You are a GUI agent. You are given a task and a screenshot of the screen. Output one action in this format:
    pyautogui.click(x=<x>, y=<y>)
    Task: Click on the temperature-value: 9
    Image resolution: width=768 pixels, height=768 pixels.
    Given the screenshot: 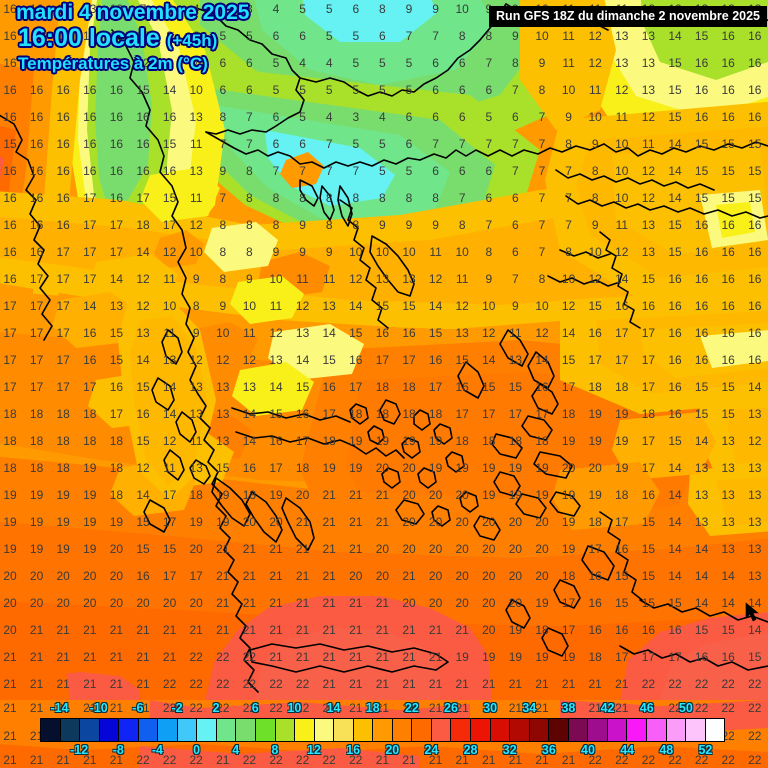 What is the action you would take?
    pyautogui.click(x=409, y=225)
    